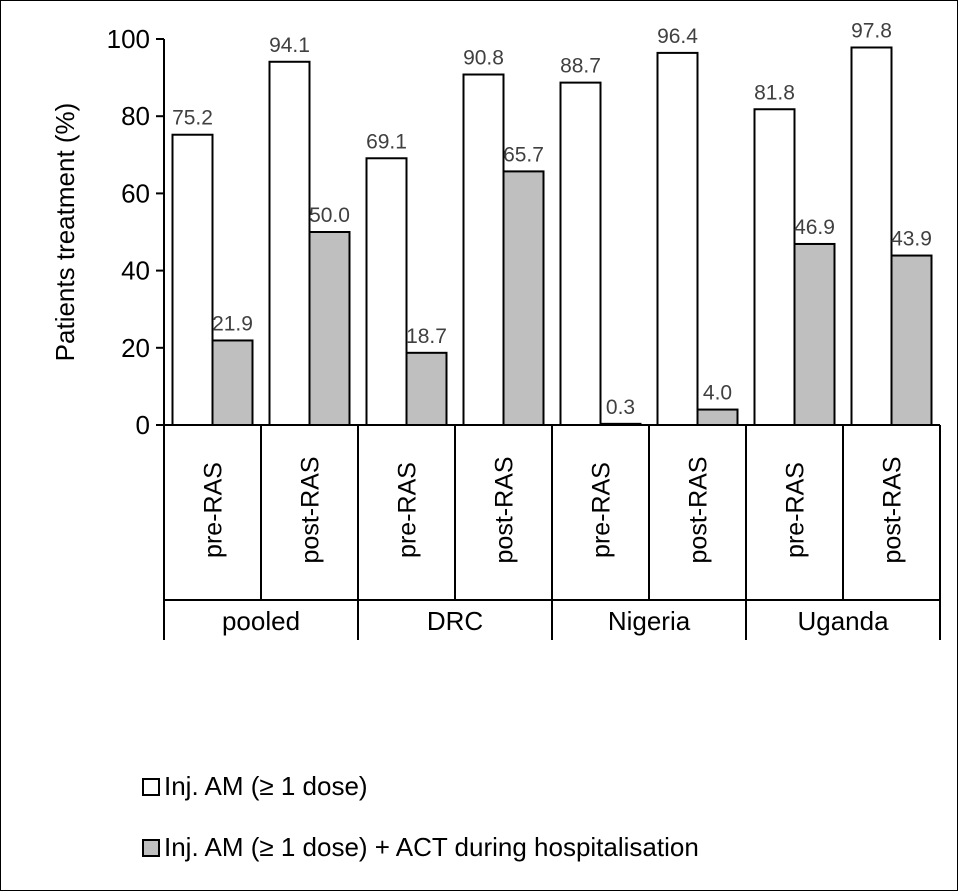 This screenshot has height=891, width=958. Describe the element at coordinates (192, 118) in the screenshot. I see `value-label-inj-am: 75.2` at that location.